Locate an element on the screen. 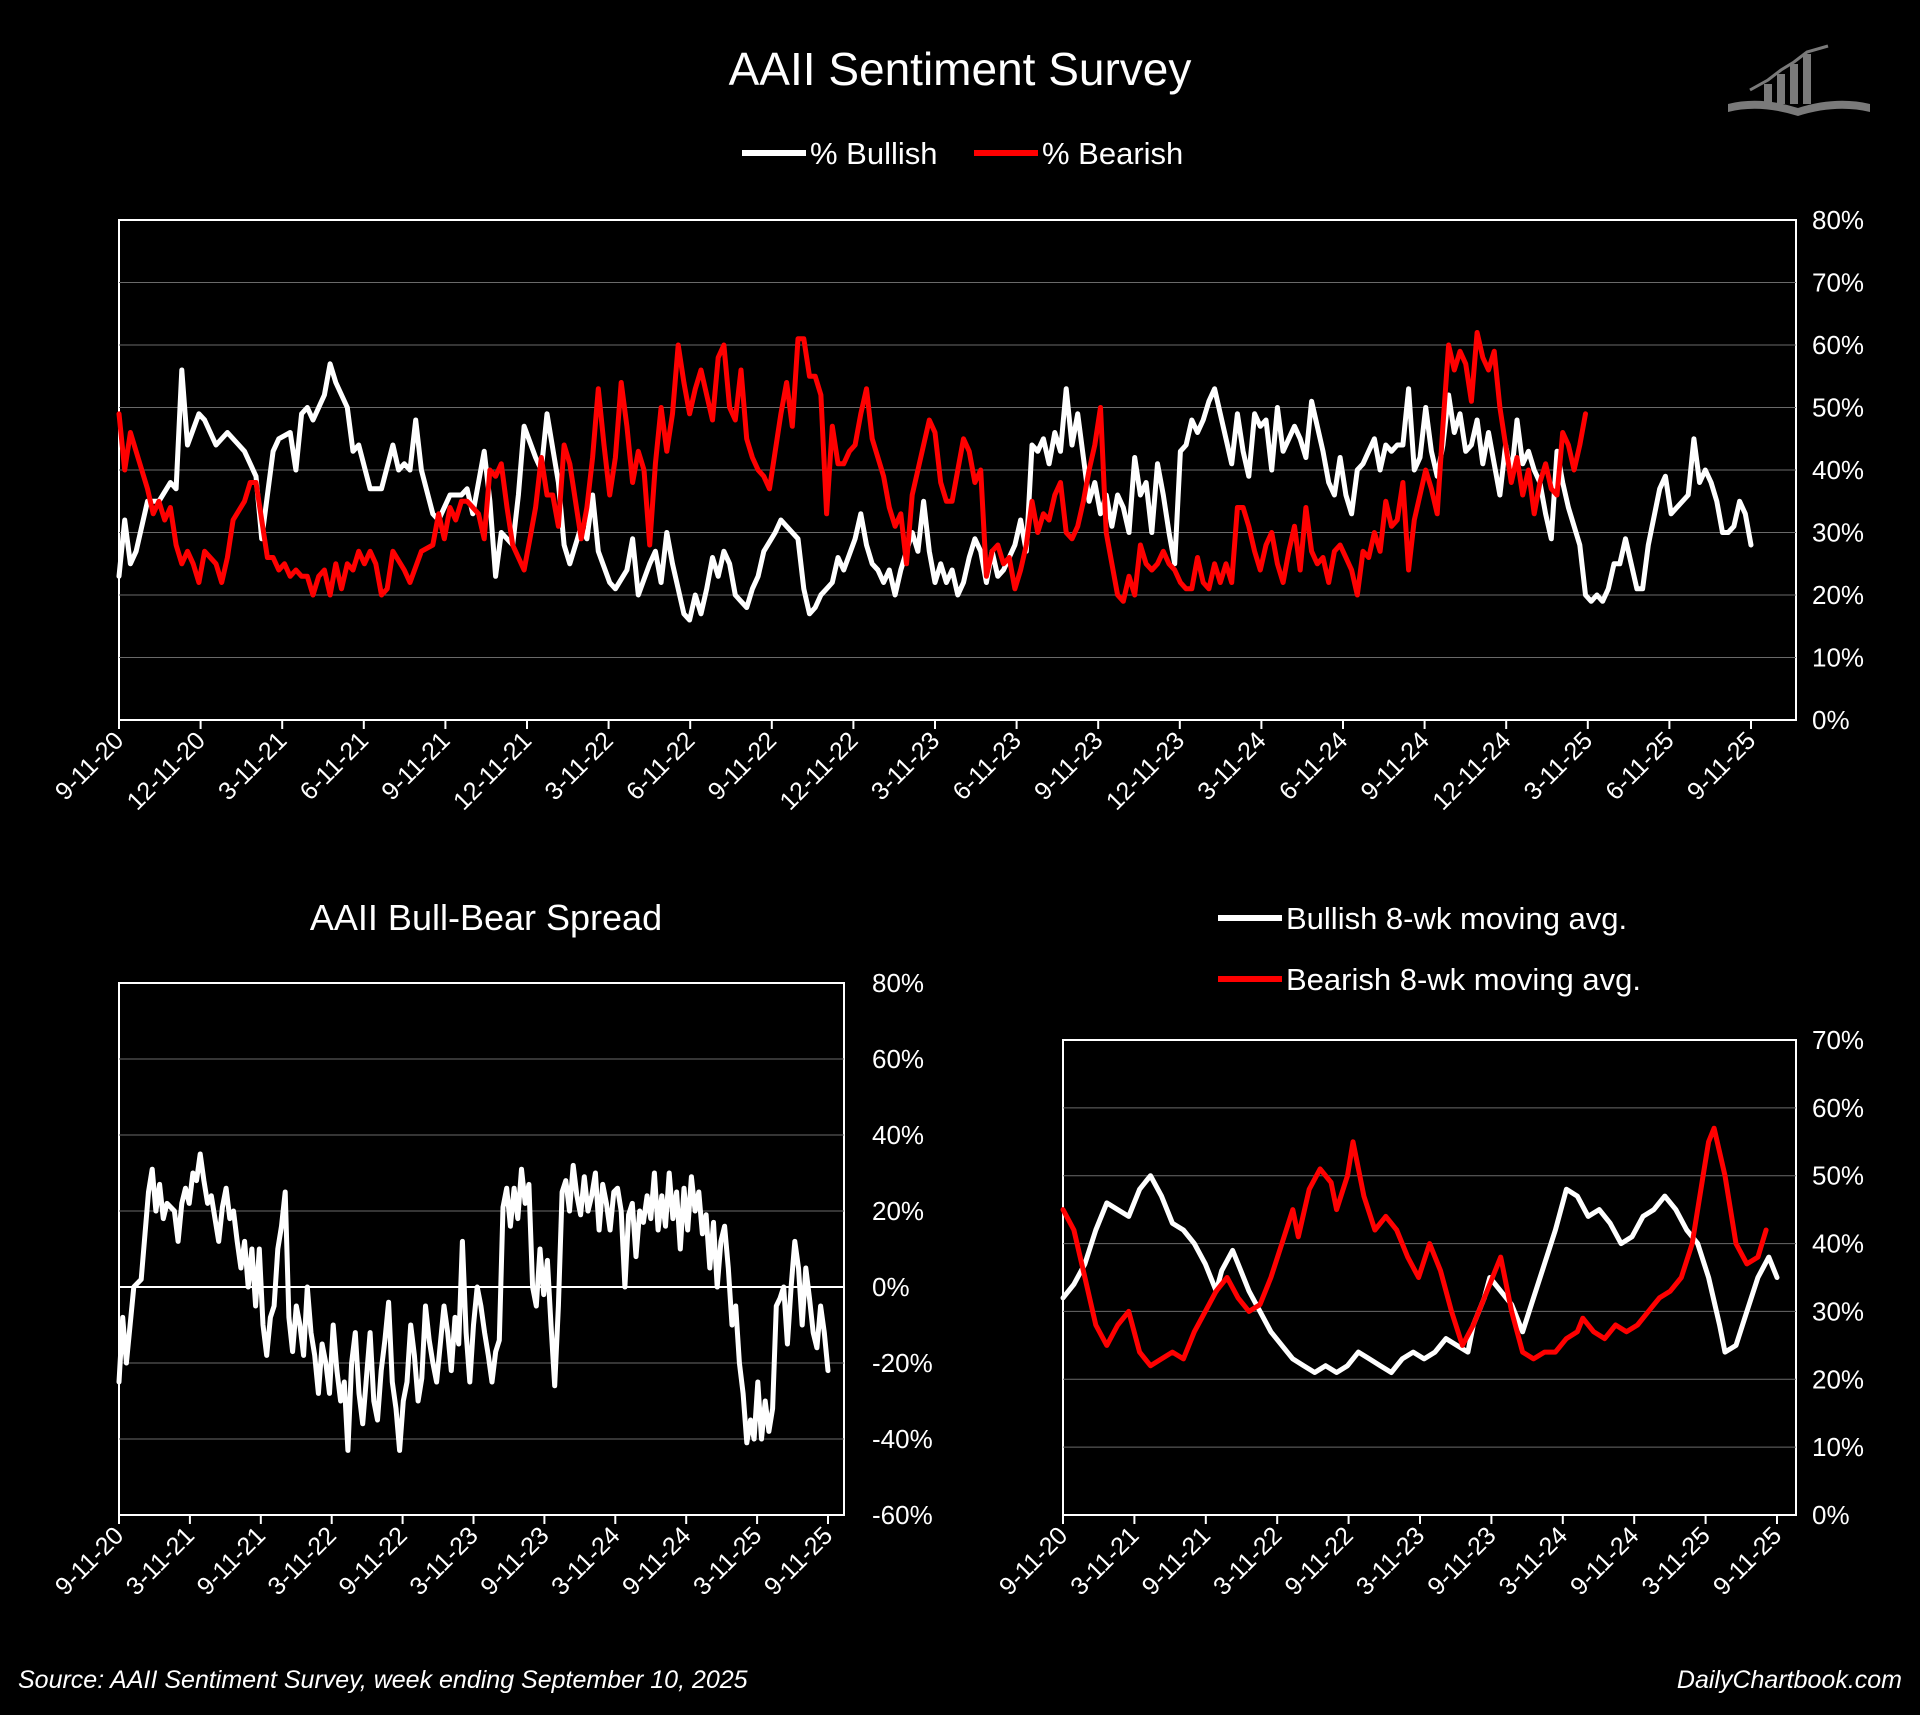  site-credit: DailyChartbook.com is located at coordinates (1789, 1680).